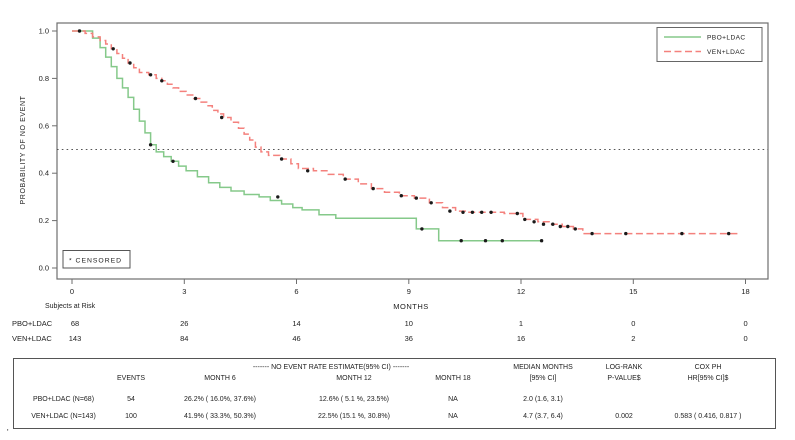 The image size is (795, 440). I want to click on x-tick-label: 18, so click(745, 291).